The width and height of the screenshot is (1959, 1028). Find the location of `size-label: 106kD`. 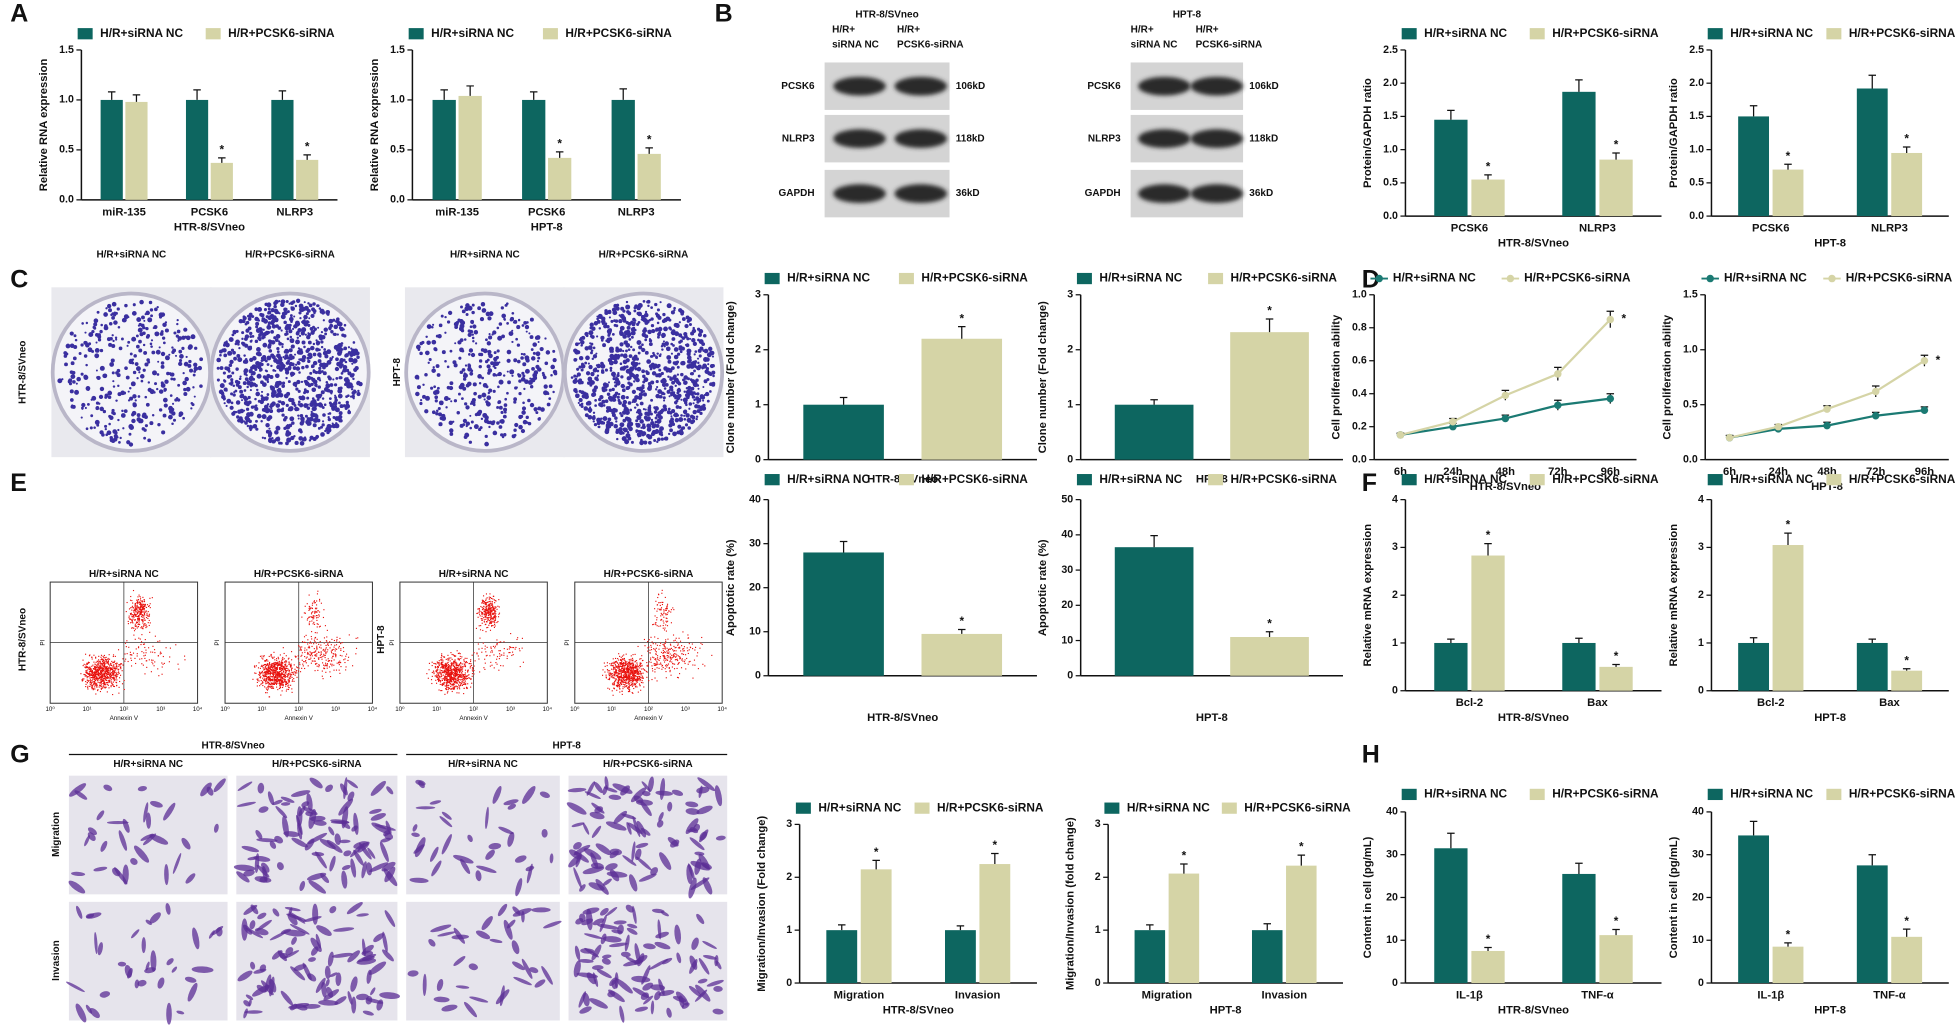

size-label: 106kD is located at coordinates (970, 86).